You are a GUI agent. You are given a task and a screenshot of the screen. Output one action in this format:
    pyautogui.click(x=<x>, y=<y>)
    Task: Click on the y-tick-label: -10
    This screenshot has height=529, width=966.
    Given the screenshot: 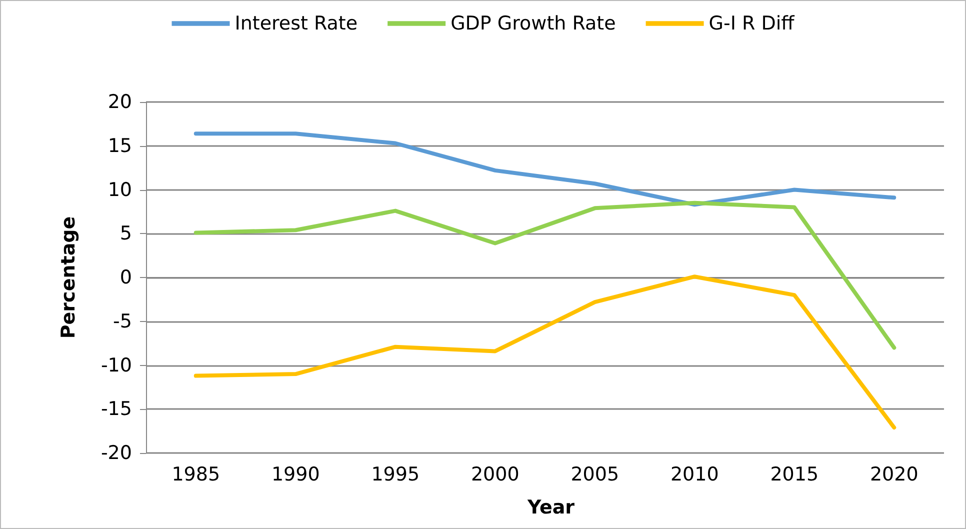 What is the action you would take?
    pyautogui.click(x=116, y=365)
    